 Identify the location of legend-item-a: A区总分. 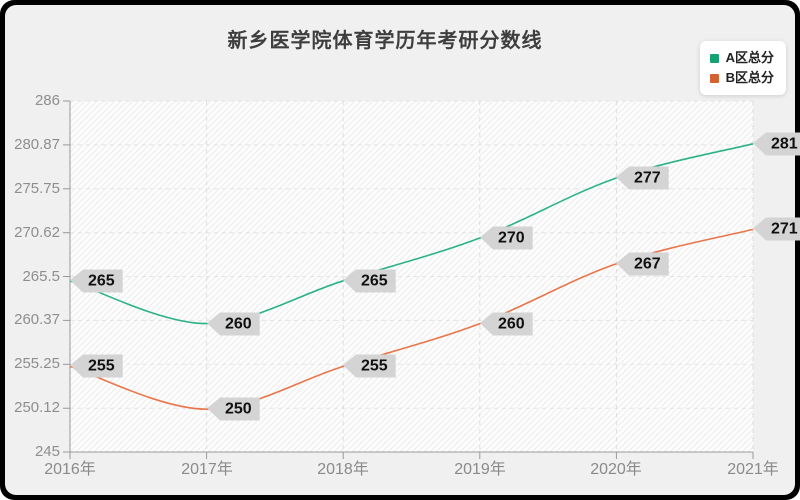
(741, 58).